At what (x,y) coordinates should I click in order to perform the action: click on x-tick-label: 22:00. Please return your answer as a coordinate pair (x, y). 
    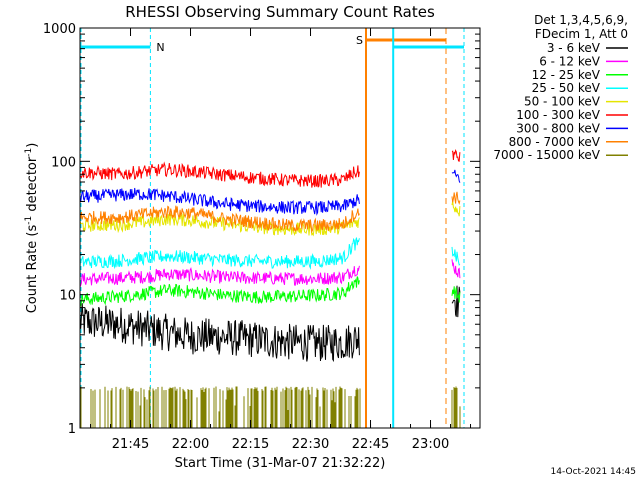
    Looking at the image, I should click on (190, 444).